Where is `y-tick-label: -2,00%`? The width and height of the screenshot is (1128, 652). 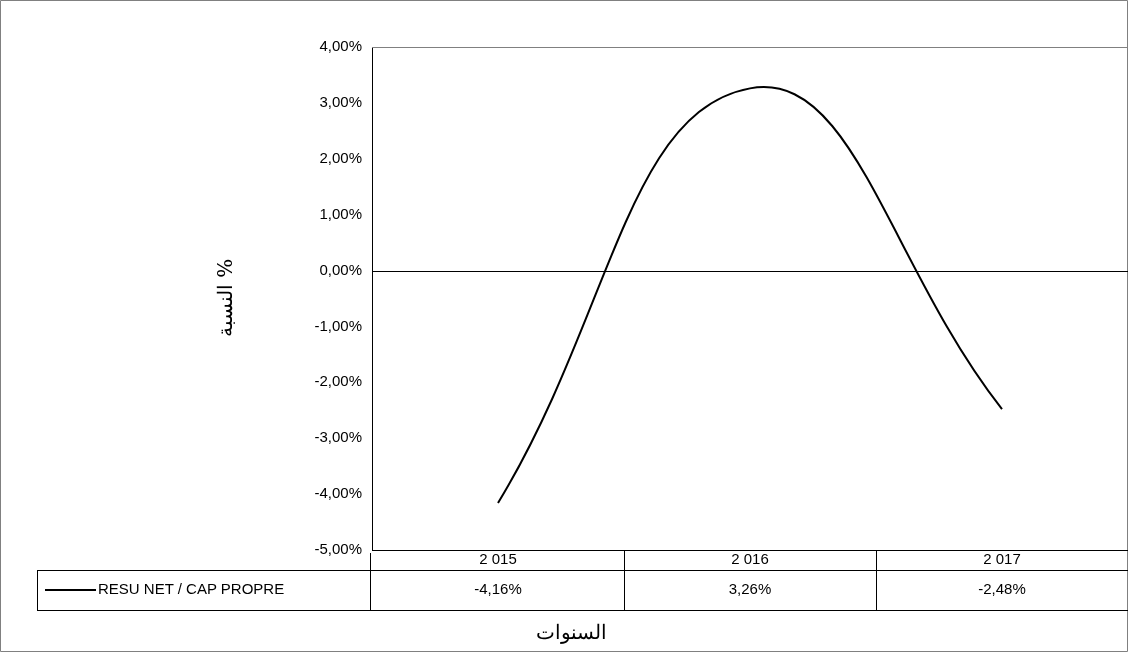 y-tick-label: -2,00% is located at coordinates (338, 381).